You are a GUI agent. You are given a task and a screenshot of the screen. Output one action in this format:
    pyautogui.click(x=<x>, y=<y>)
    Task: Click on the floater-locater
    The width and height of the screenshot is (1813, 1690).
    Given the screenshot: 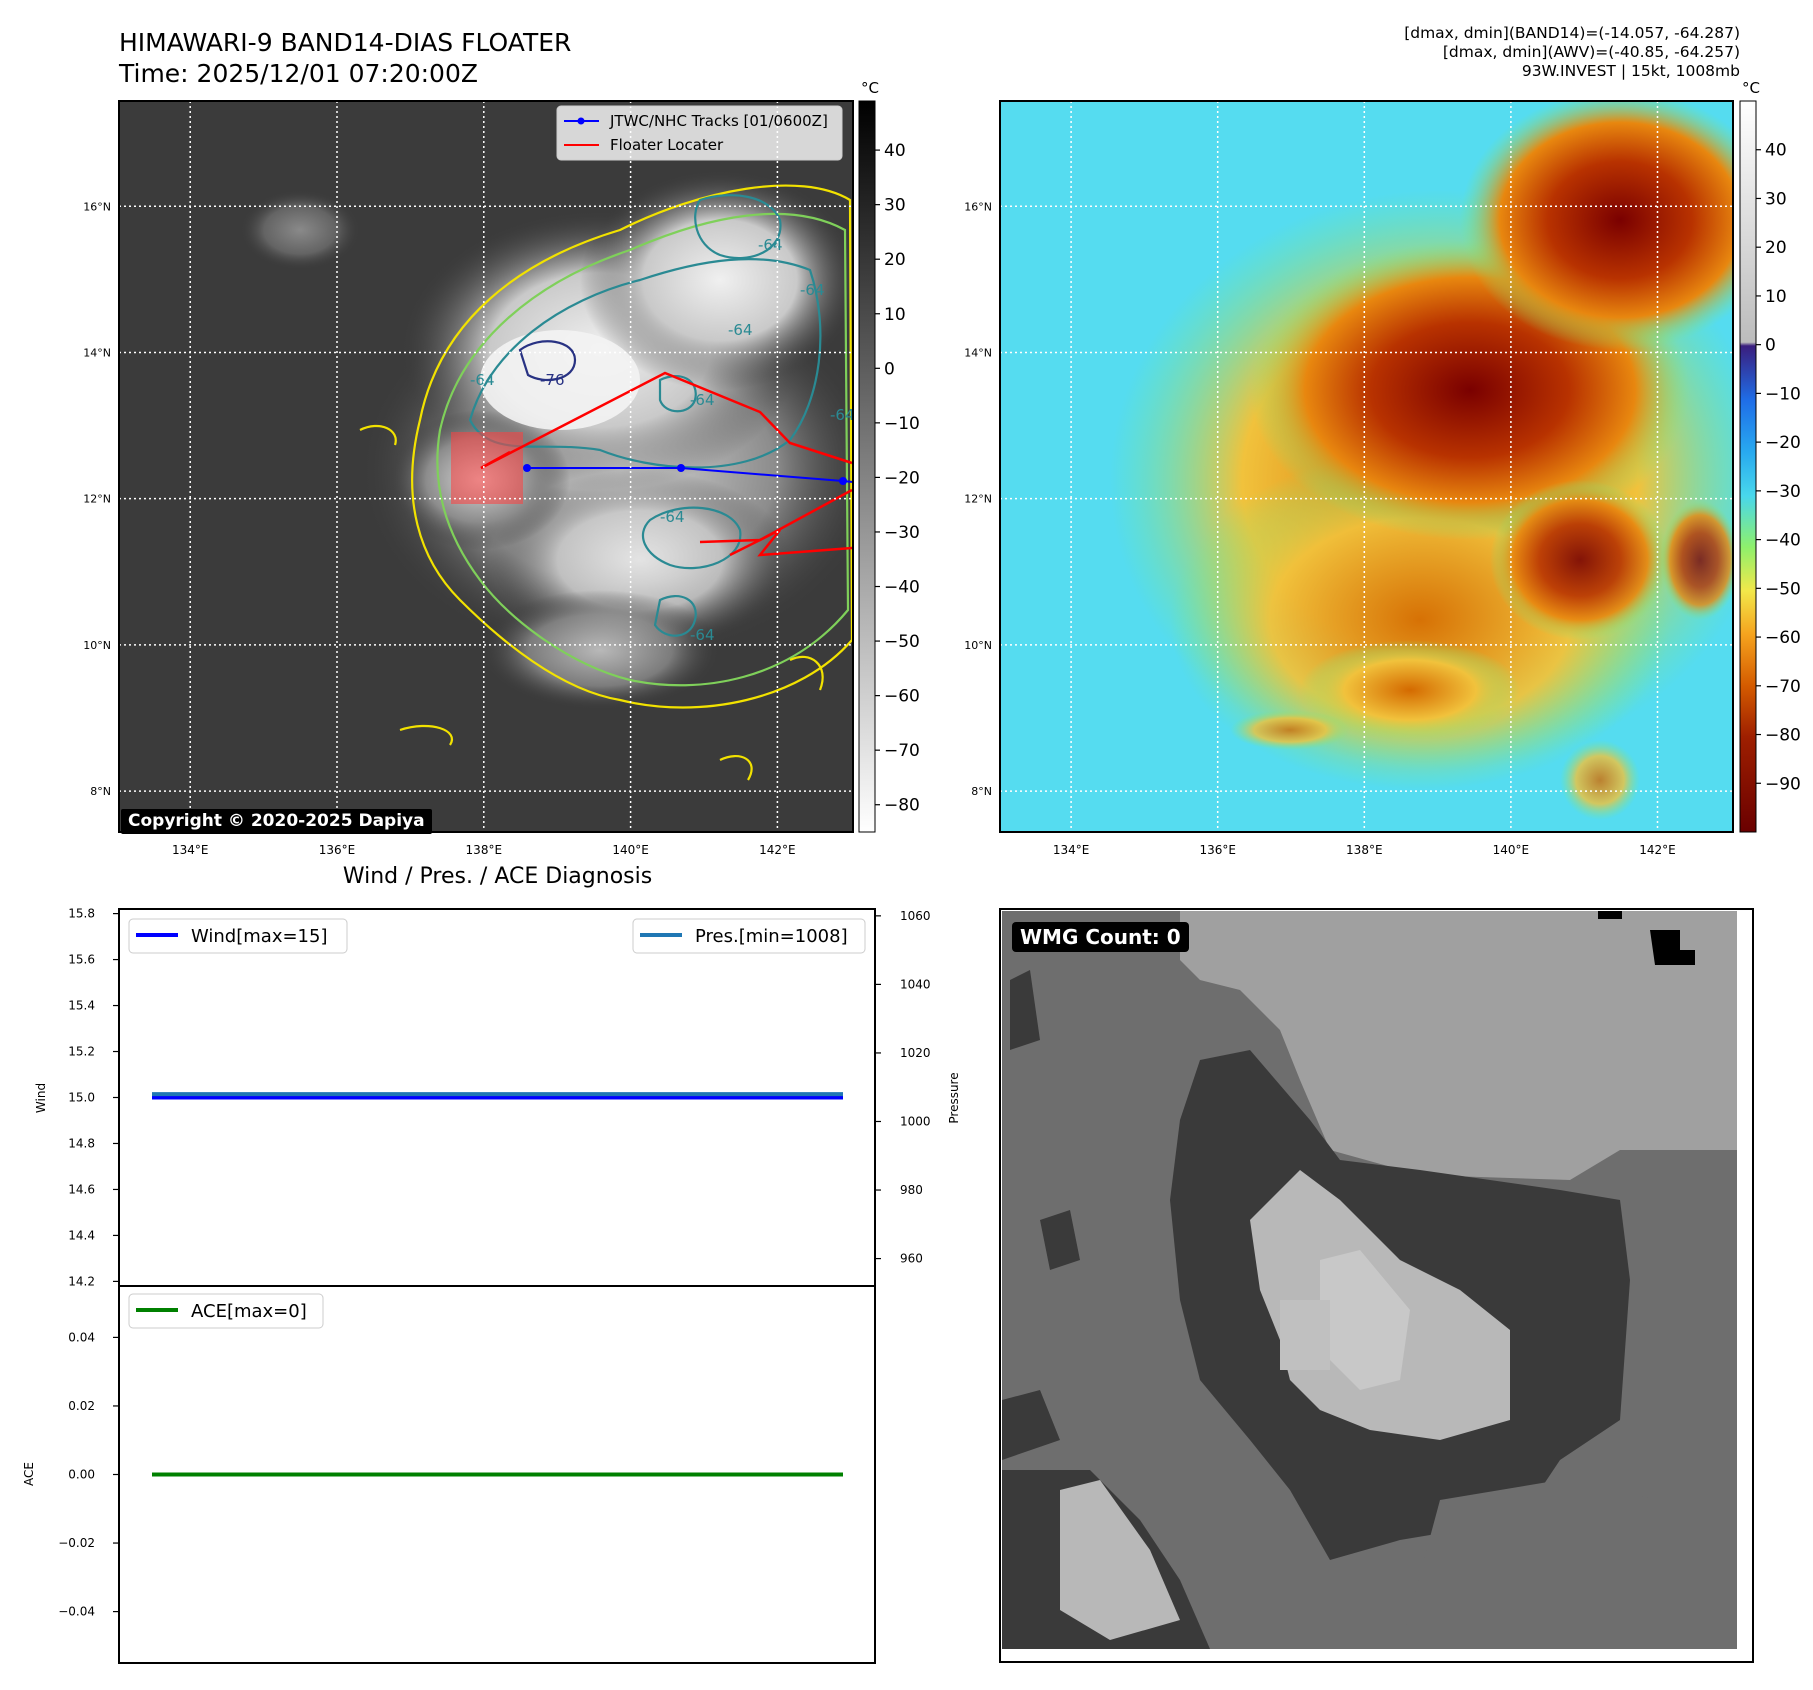 What is the action you would take?
    pyautogui.click(x=666, y=464)
    